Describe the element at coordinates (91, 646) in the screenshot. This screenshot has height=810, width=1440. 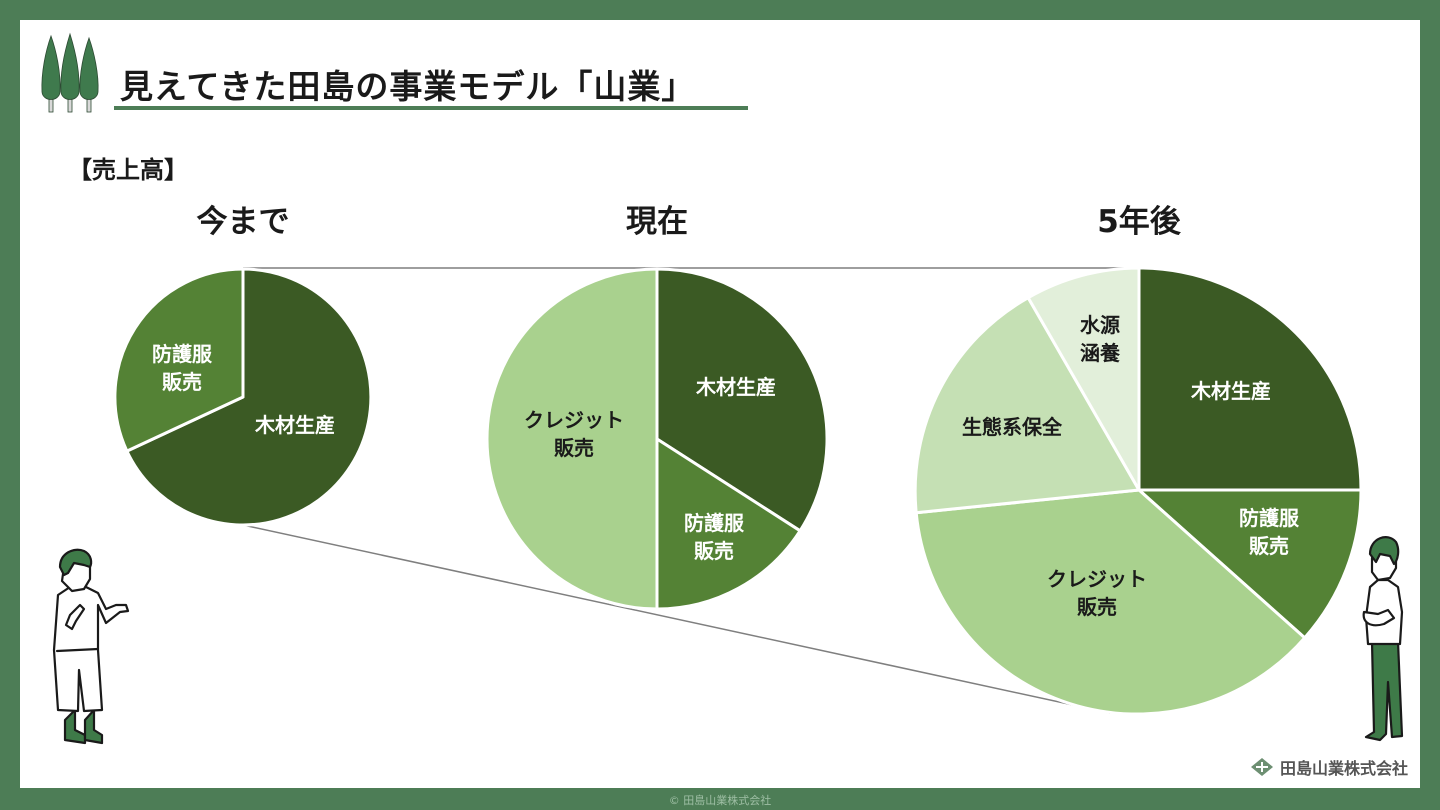
I see `presenter-person-icon` at that location.